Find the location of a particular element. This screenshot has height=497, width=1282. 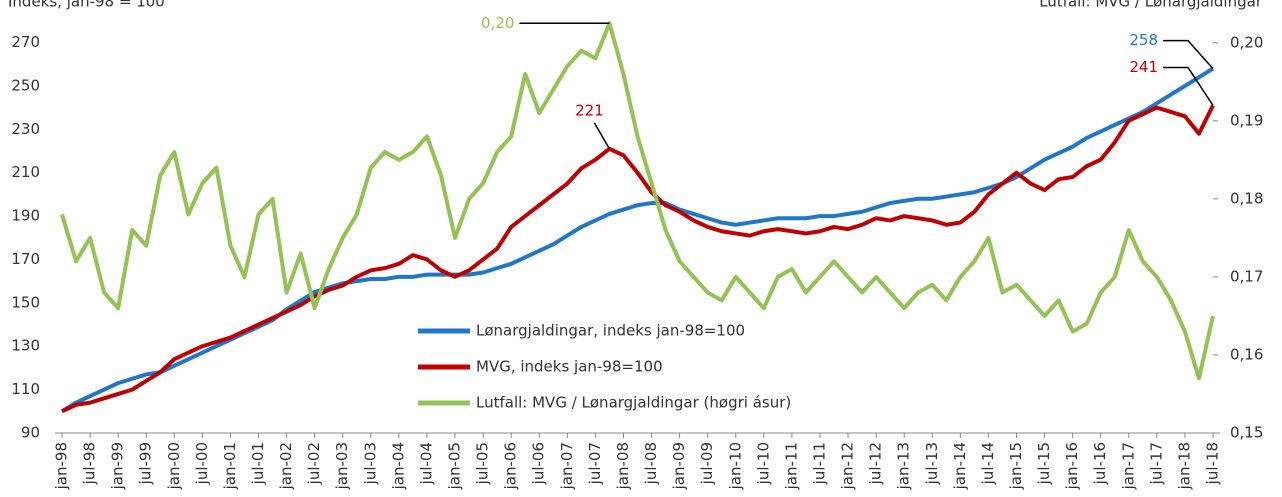

y-tick-label: 90 is located at coordinates (30, 433).